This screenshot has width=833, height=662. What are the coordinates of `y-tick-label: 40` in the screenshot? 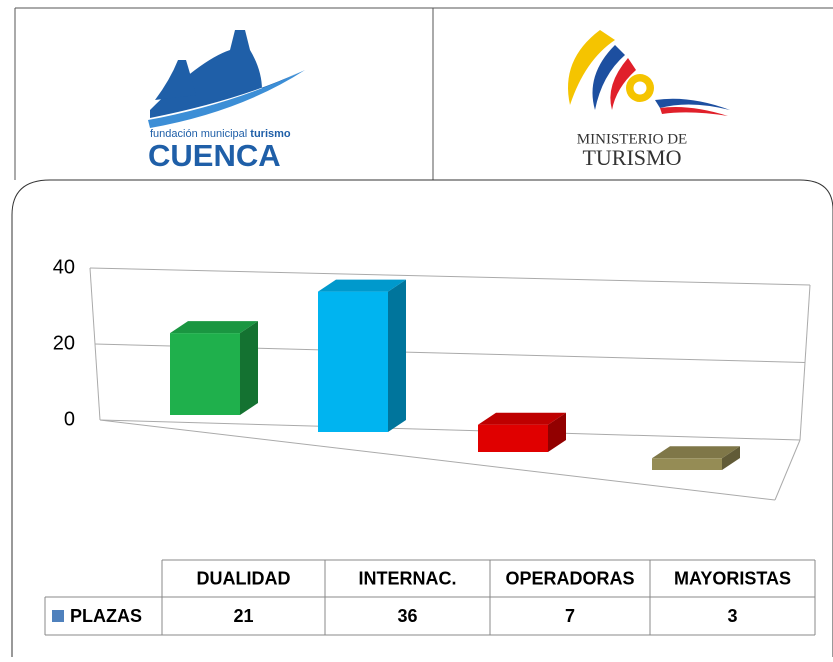 It's located at (64, 267).